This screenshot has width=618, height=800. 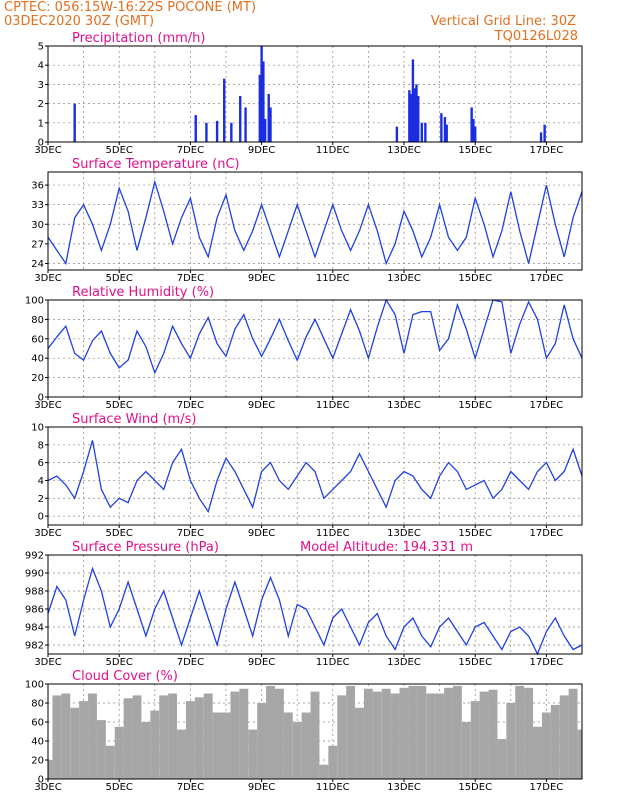 What do you see at coordinates (37, 225) in the screenshot?
I see `y-tick-label: 30` at bounding box center [37, 225].